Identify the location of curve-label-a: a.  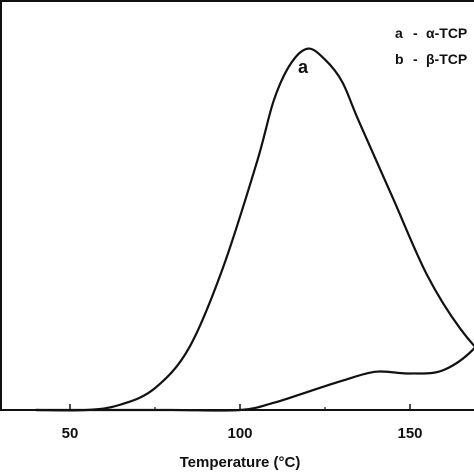
(303, 67).